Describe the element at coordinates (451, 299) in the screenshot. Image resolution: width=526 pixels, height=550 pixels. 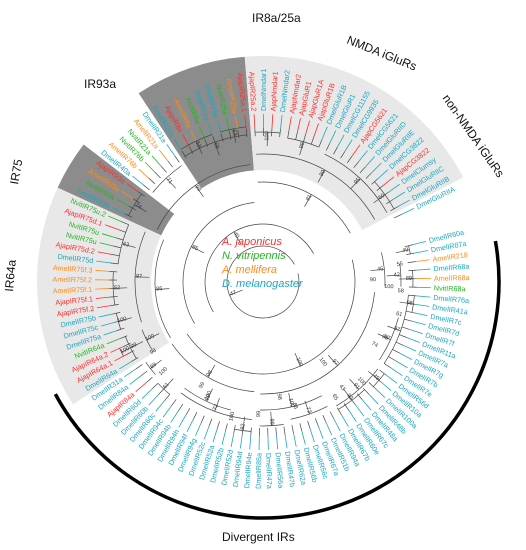
I see `leaf-label: DmelIR76a` at that location.